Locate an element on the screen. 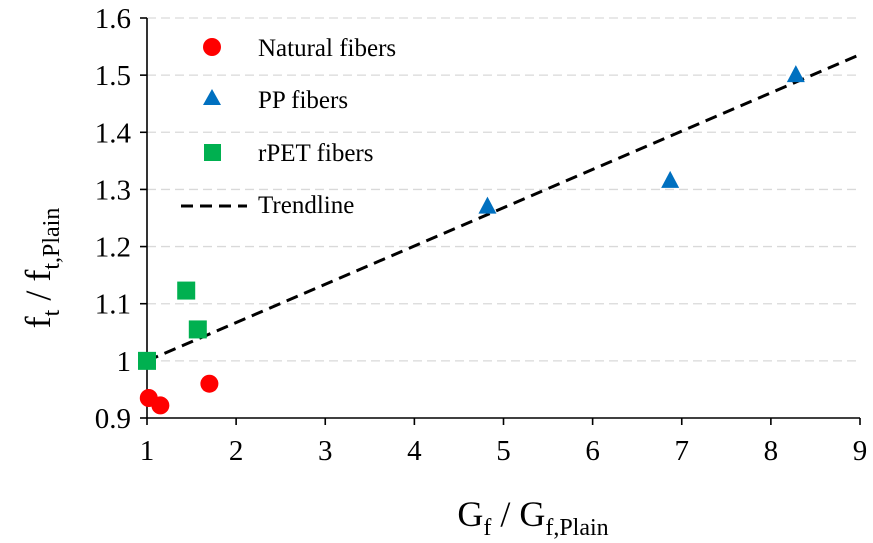 Image resolution: width=873 pixels, height=543 pixels. y-axis-title-sub2: t,Plain is located at coordinates (52, 239).